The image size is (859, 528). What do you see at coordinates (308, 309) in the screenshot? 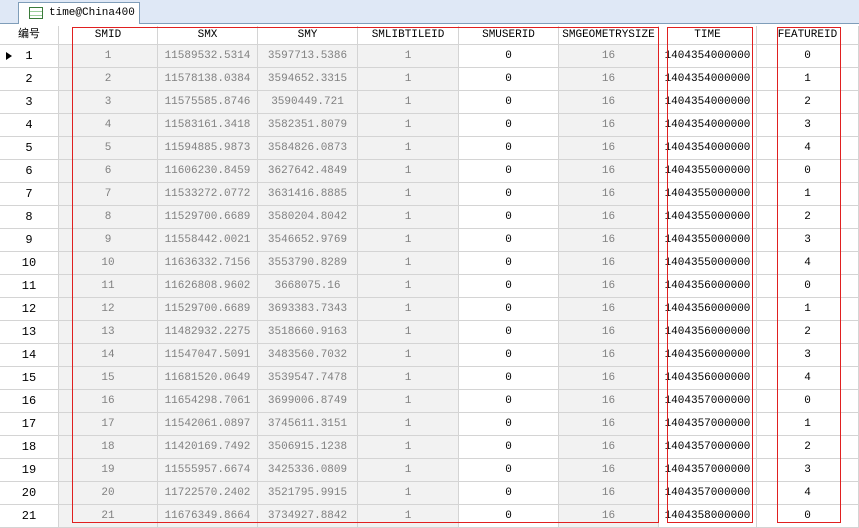
I see `cell: 3693383.7343` at bounding box center [308, 309].